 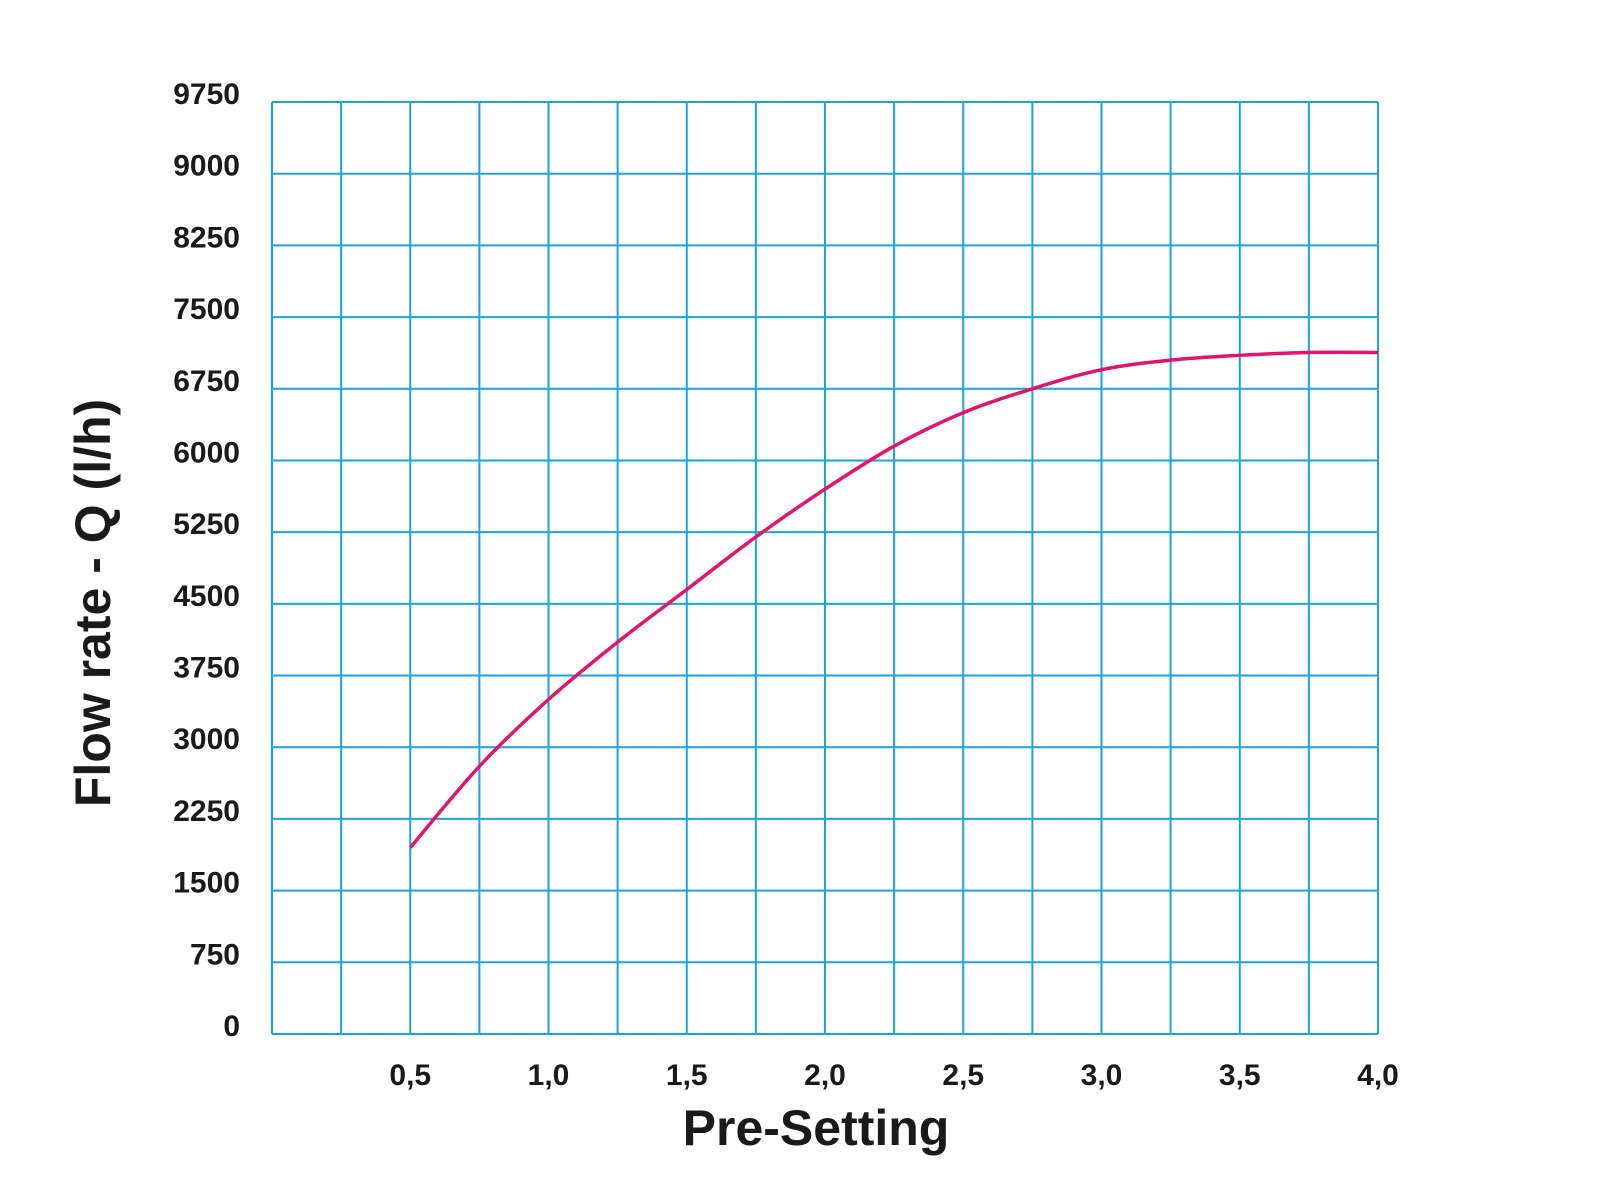 I want to click on x-tick-label: 3,0, so click(x=1102, y=1075).